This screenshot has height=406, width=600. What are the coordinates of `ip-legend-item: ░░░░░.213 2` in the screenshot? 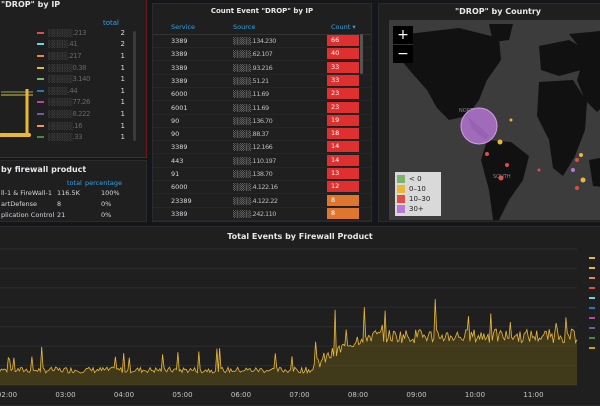 It's located at (81, 33).